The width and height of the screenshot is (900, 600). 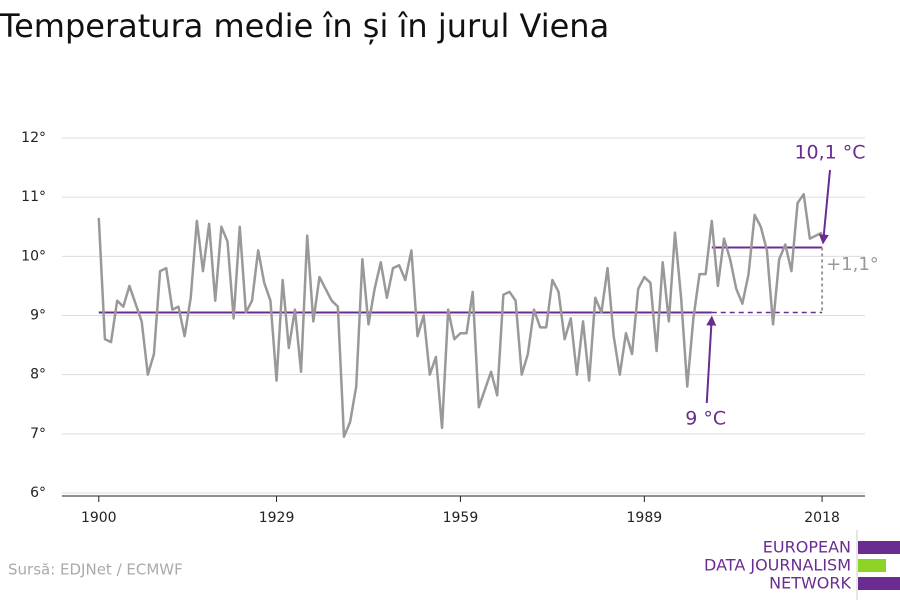 What do you see at coordinates (33, 256) in the screenshot?
I see `y-tick-label: 10°` at bounding box center [33, 256].